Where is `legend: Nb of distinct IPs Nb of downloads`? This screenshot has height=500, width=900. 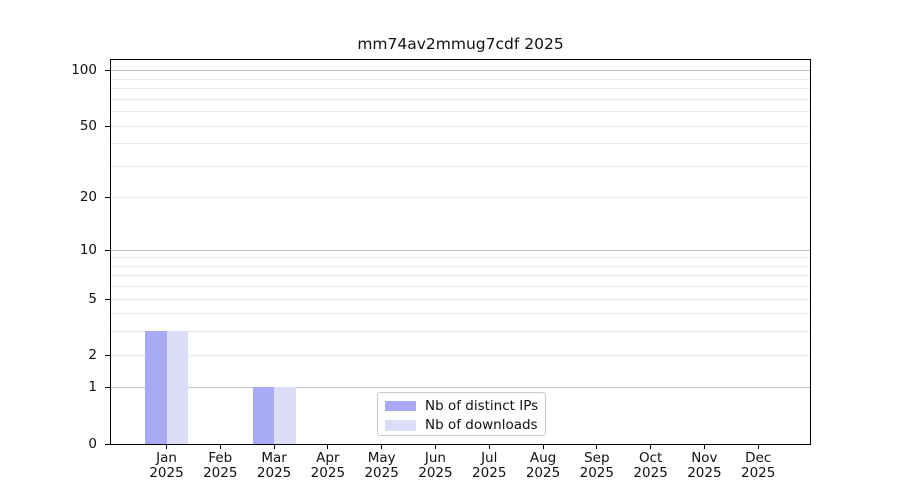
legend: Nb of distinct IPs Nb of downloads is located at coordinates (461, 414).